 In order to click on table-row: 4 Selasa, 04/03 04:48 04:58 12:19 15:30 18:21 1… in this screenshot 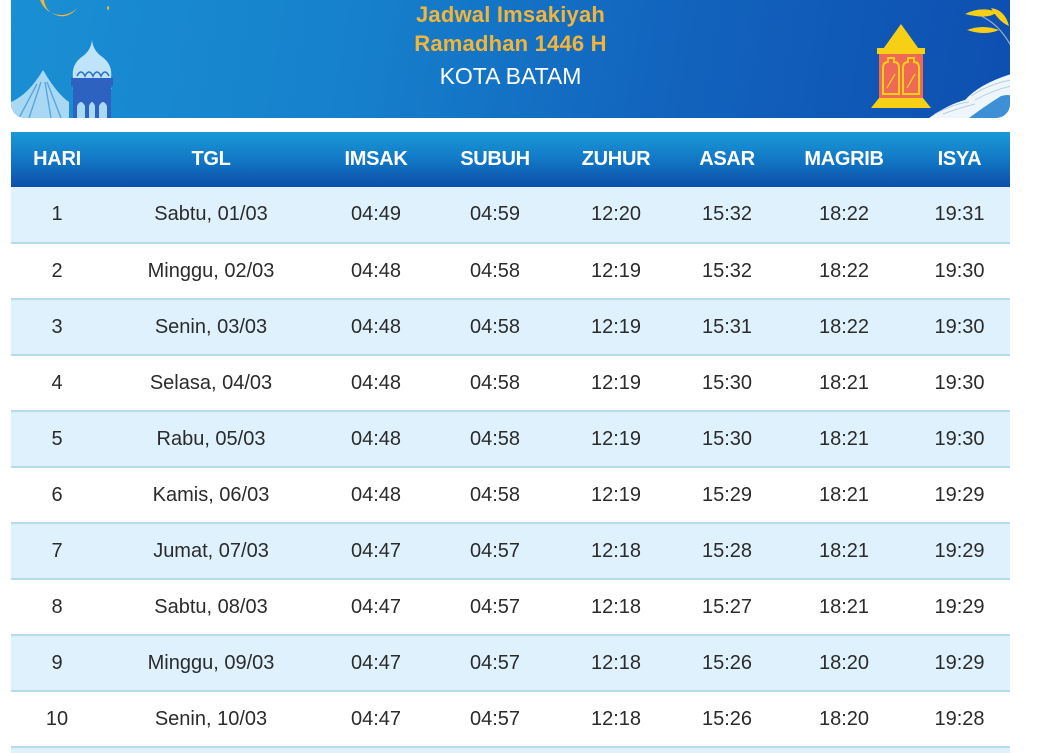, I will do `click(510, 383)`.